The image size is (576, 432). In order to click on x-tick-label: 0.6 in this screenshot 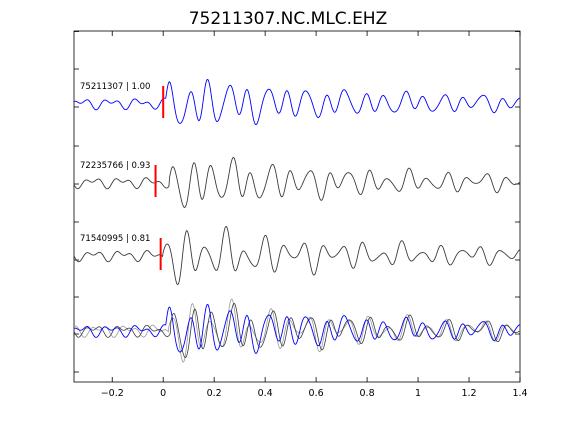, I will do `click(316, 393)`.